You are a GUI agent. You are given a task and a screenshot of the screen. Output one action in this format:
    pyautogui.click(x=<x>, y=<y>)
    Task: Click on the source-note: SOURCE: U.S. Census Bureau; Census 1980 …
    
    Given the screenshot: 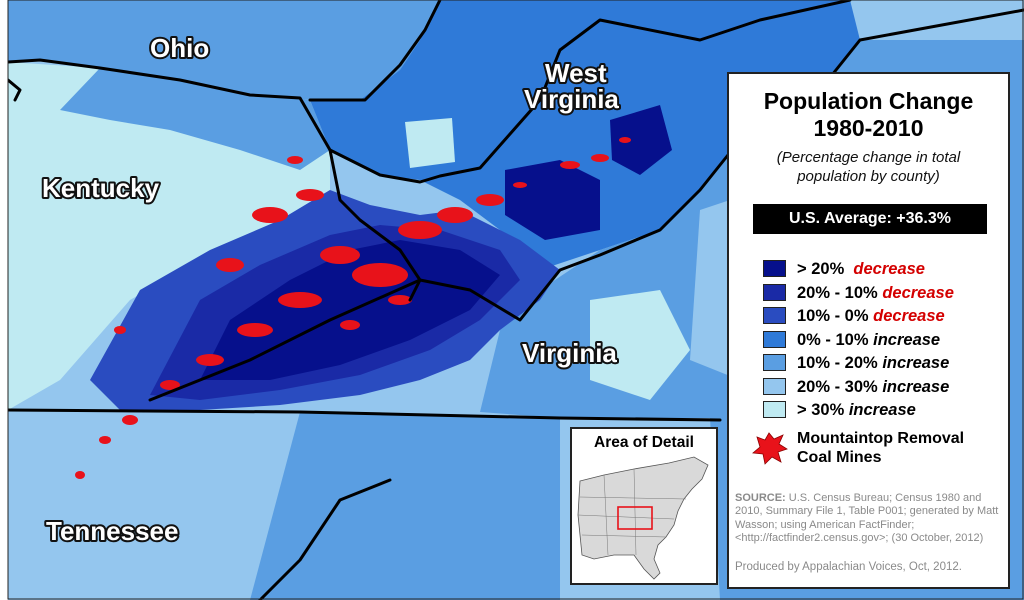 What is the action you would take?
    pyautogui.click(x=873, y=519)
    